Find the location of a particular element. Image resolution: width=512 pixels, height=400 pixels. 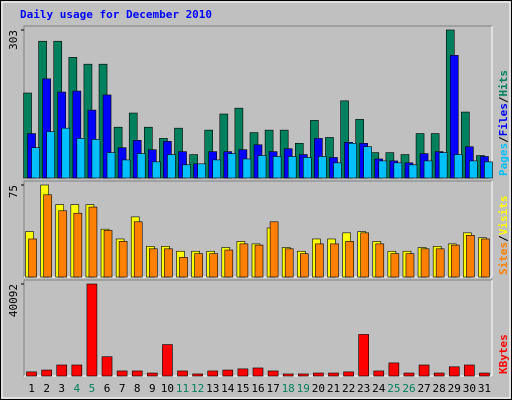

x-tick-label: 12 is located at coordinates (197, 388).